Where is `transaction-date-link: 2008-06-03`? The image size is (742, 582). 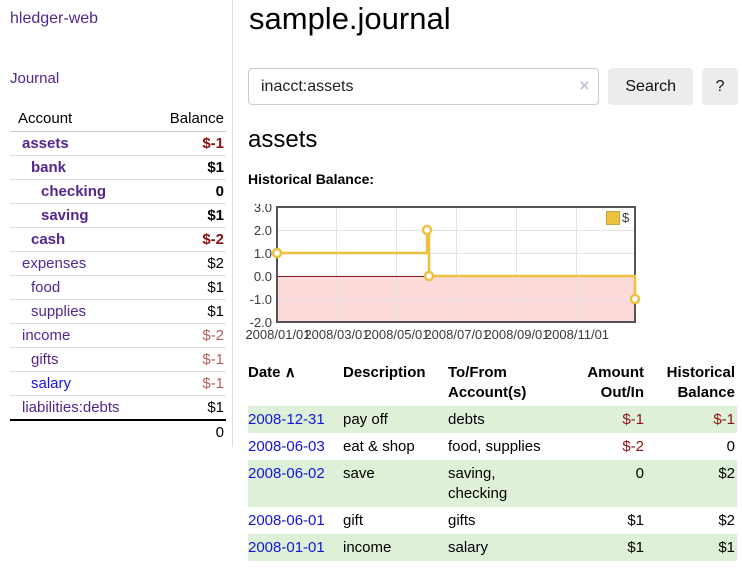 transaction-date-link: 2008-06-03 is located at coordinates (286, 446).